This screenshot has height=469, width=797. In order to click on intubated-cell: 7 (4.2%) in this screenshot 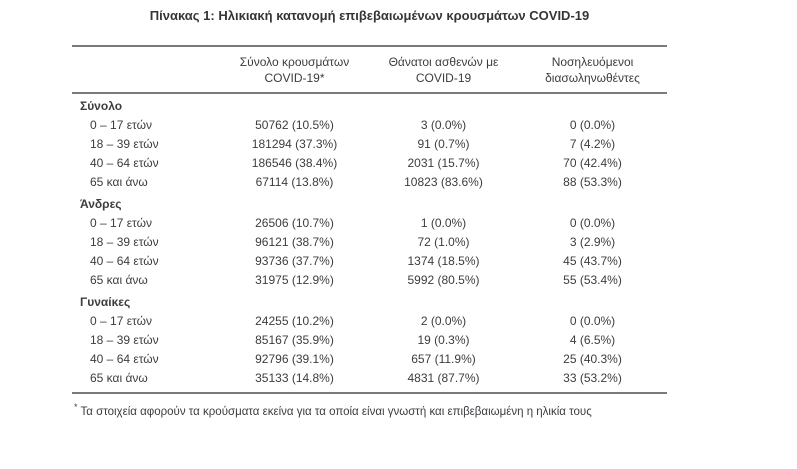, I will do `click(592, 144)`.